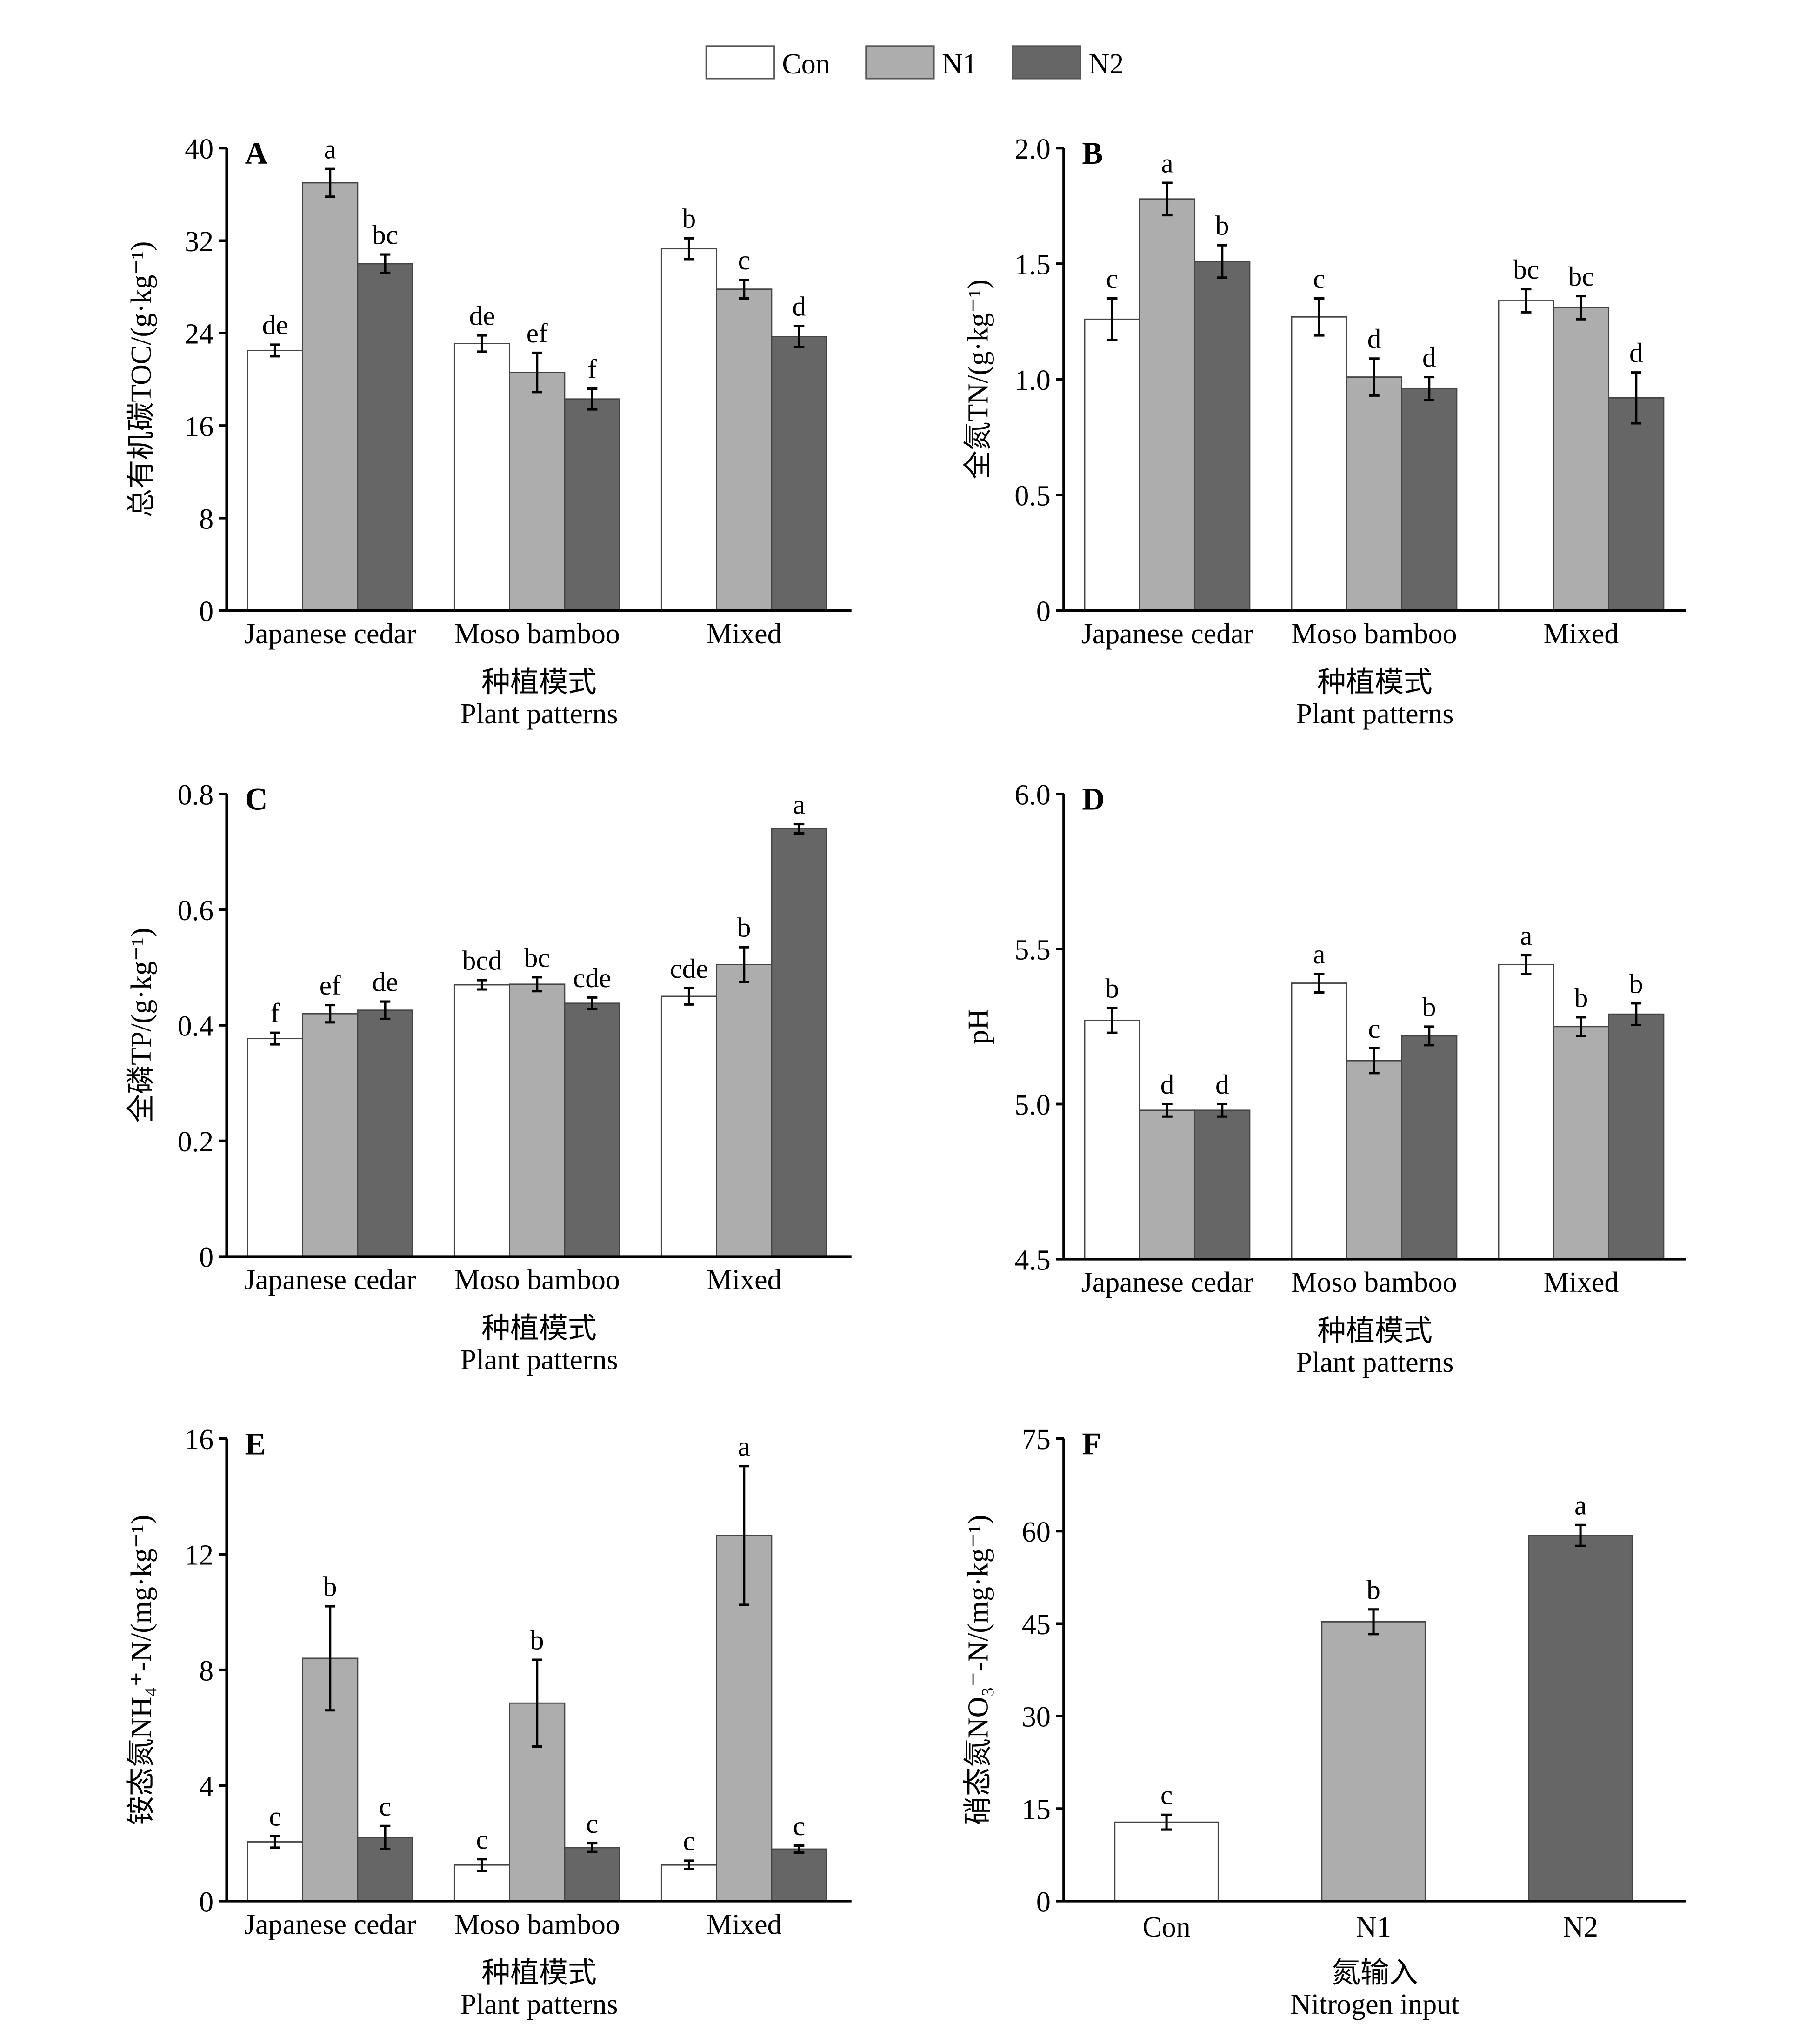  I want to click on y-tick-label: 0.4, so click(195, 1027).